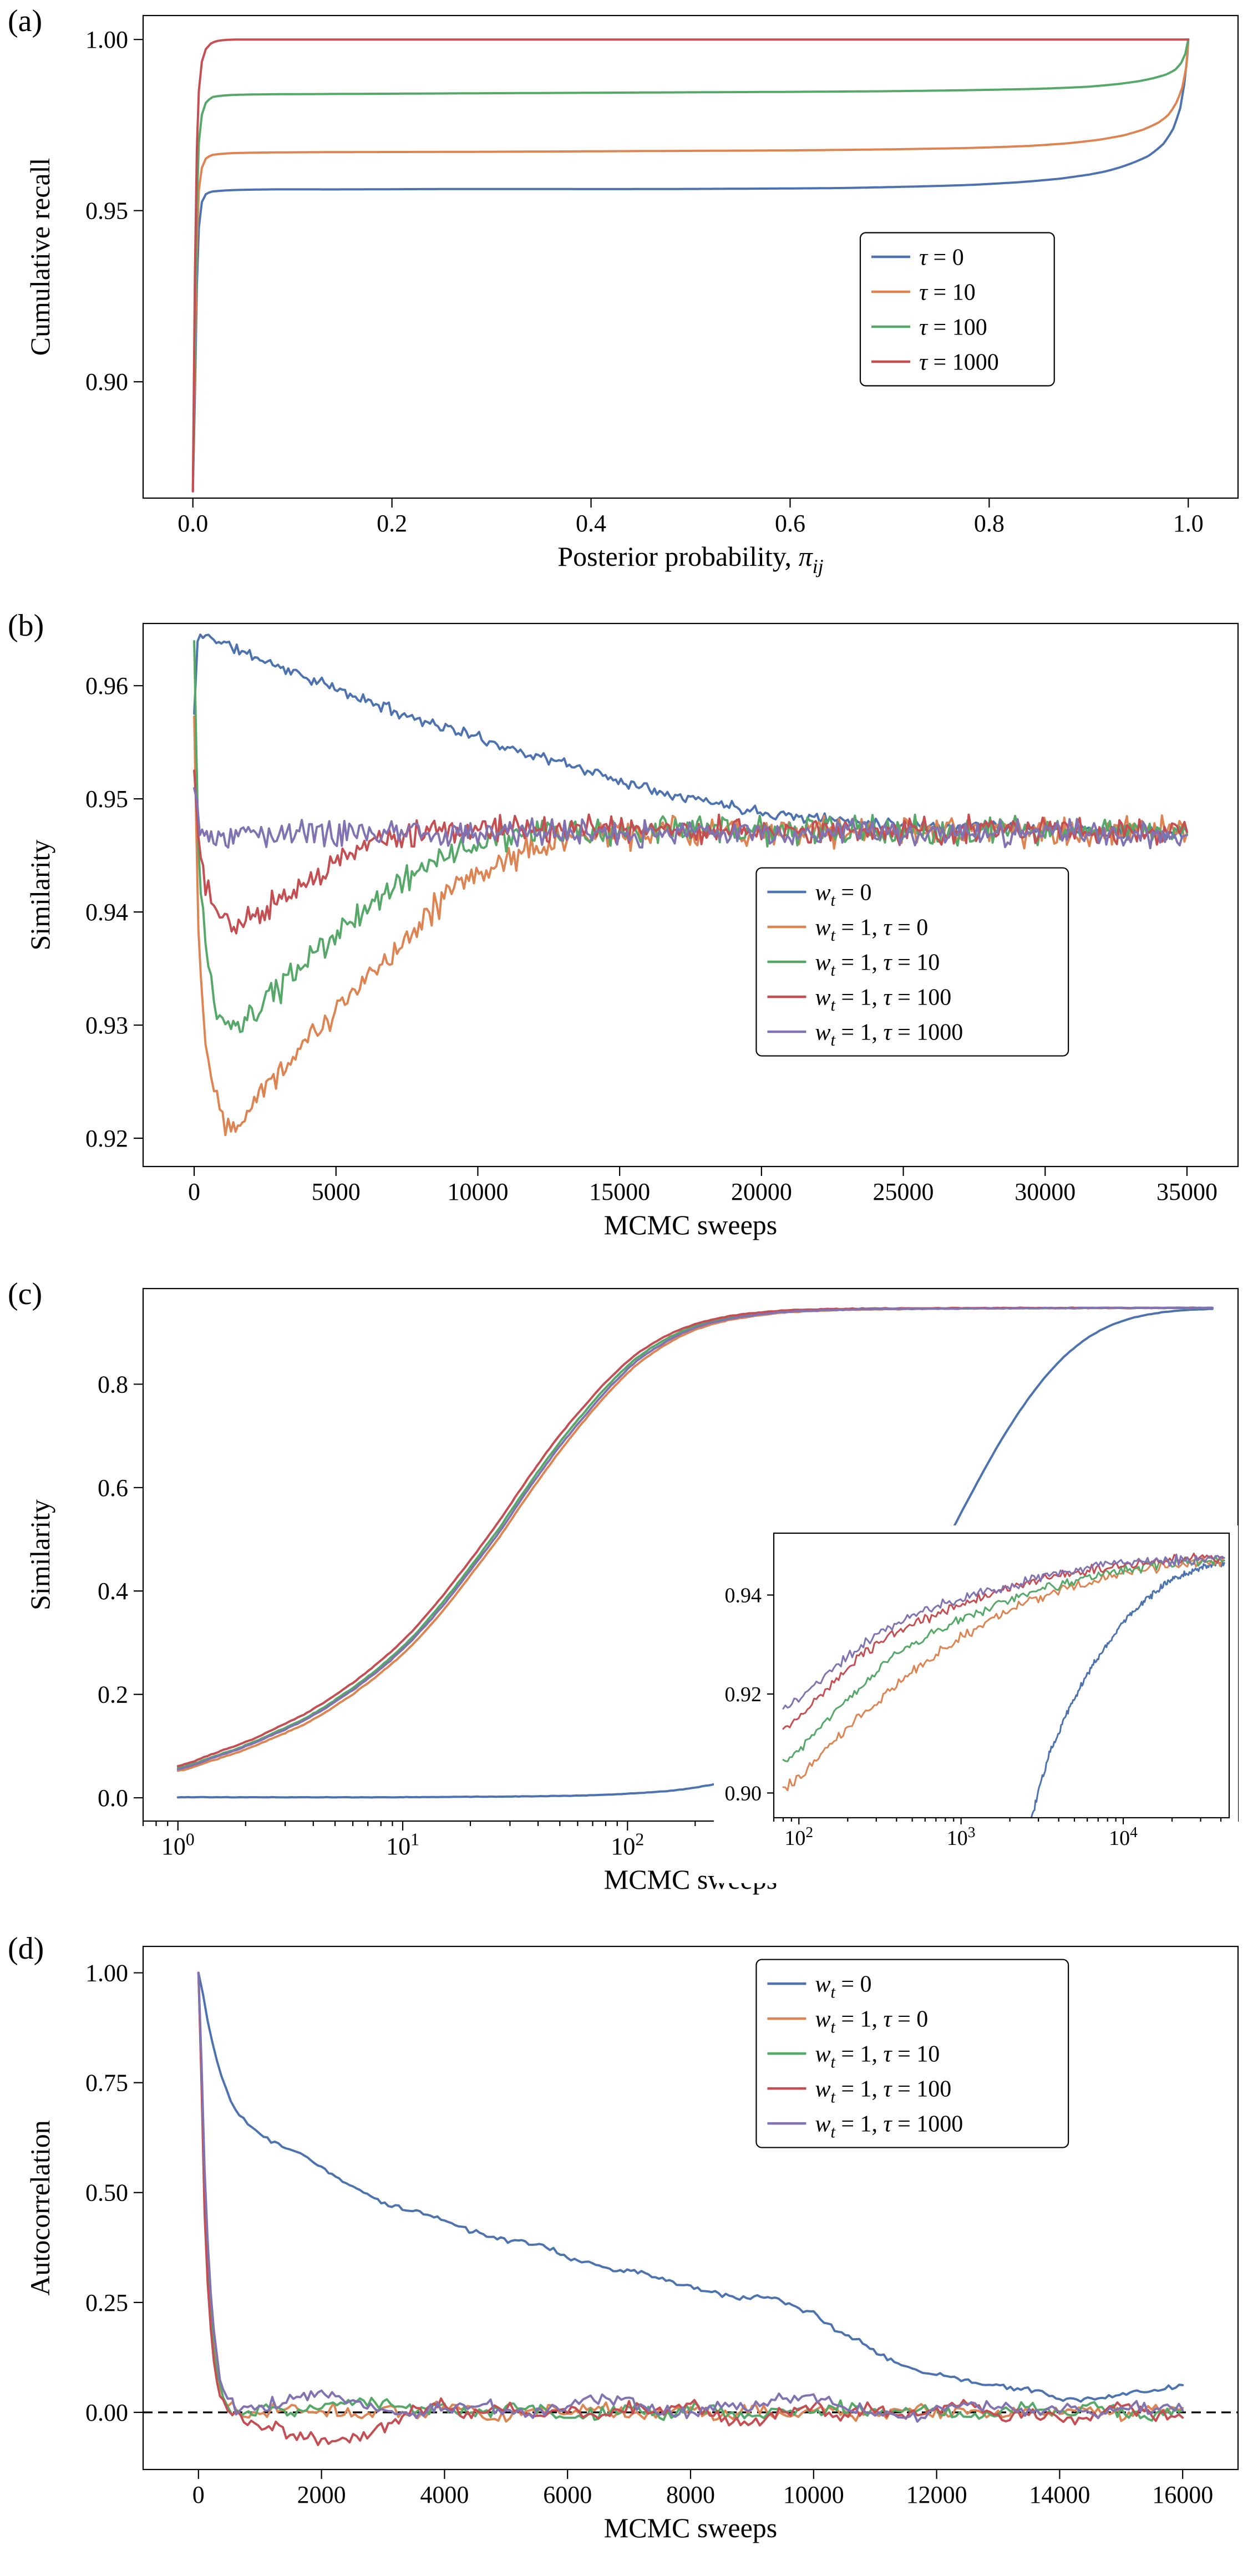 This screenshot has height=2576, width=1258. What do you see at coordinates (26, 1294) in the screenshot?
I see `panel-label-c: (c)` at bounding box center [26, 1294].